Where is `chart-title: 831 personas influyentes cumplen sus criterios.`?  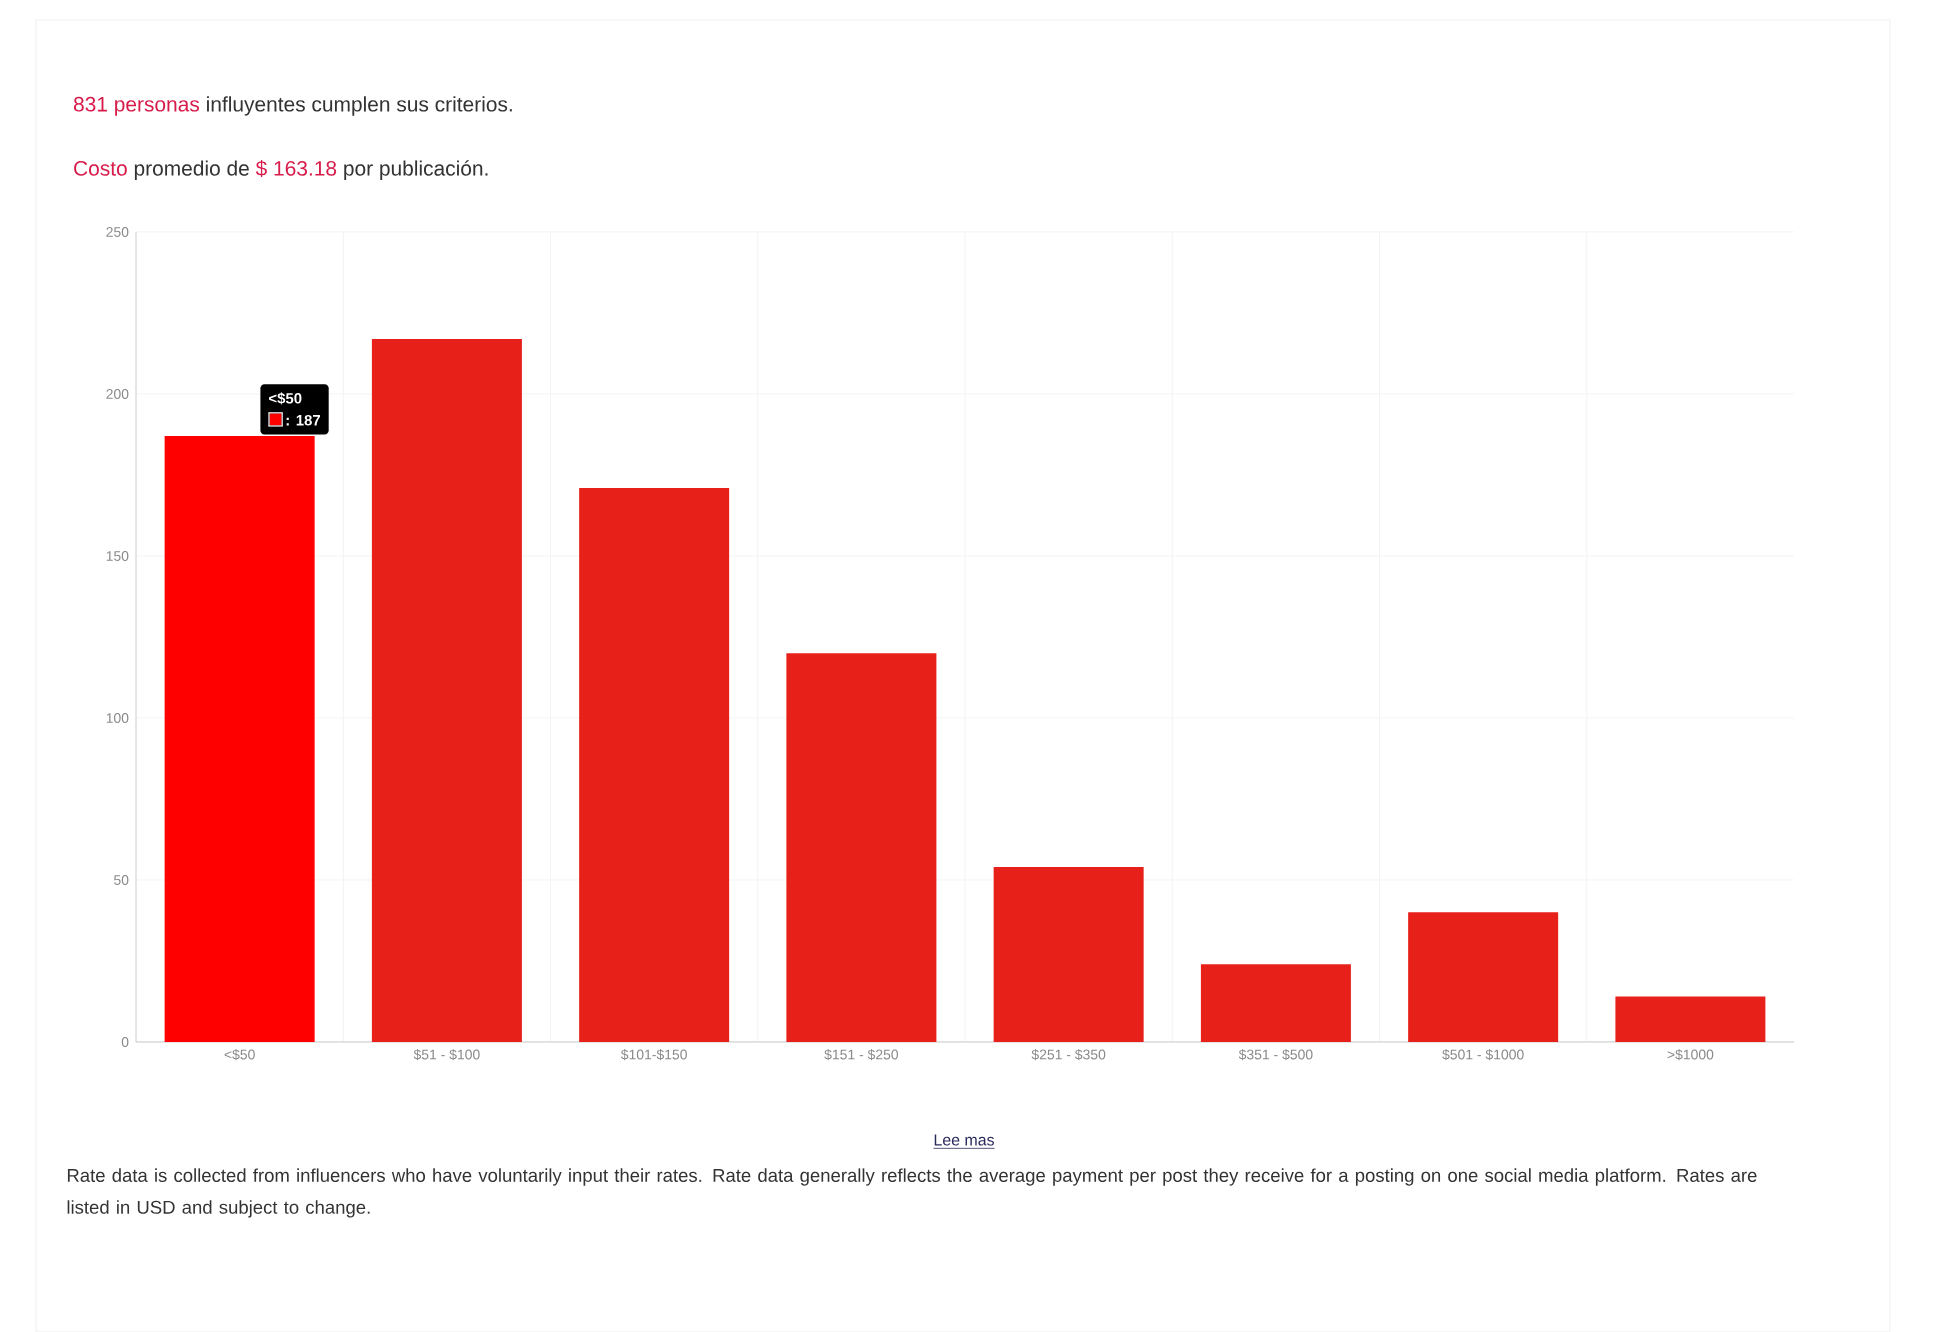 chart-title: 831 personas influyentes cumplen sus criterios. is located at coordinates (292, 106).